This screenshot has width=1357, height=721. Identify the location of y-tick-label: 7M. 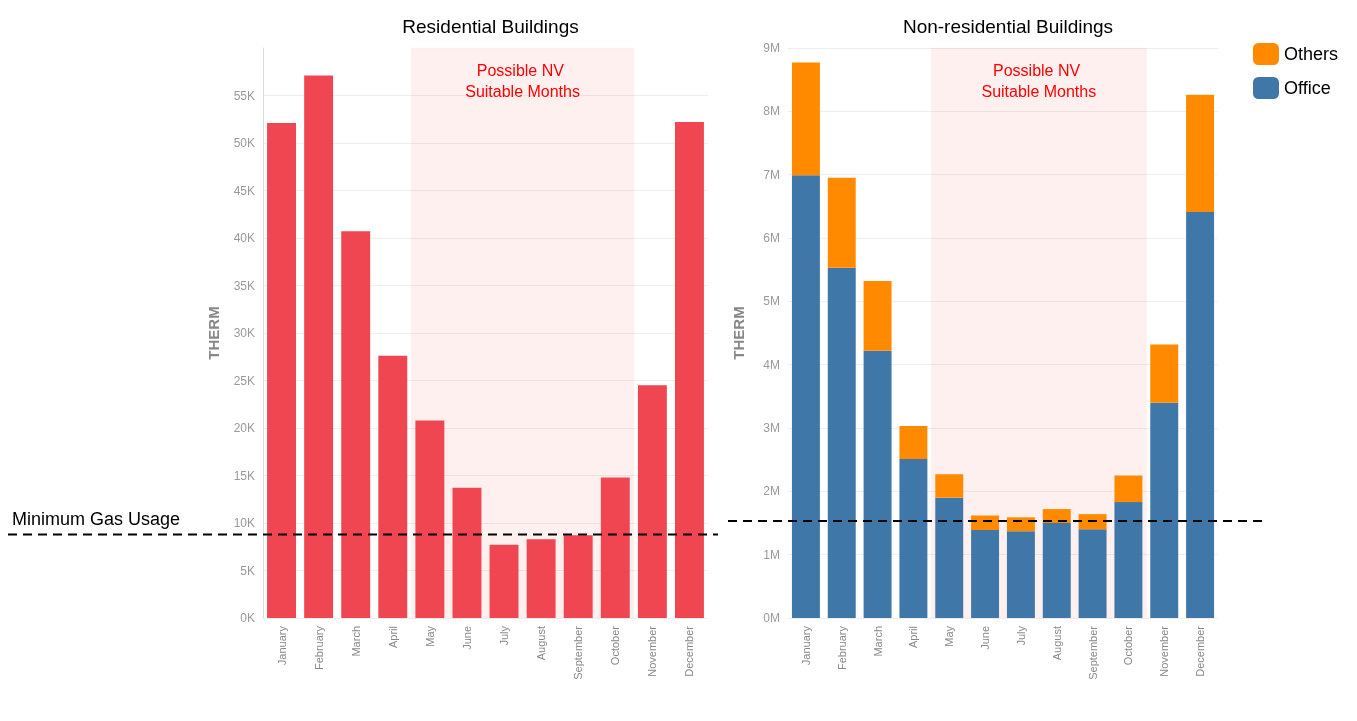
(771, 174).